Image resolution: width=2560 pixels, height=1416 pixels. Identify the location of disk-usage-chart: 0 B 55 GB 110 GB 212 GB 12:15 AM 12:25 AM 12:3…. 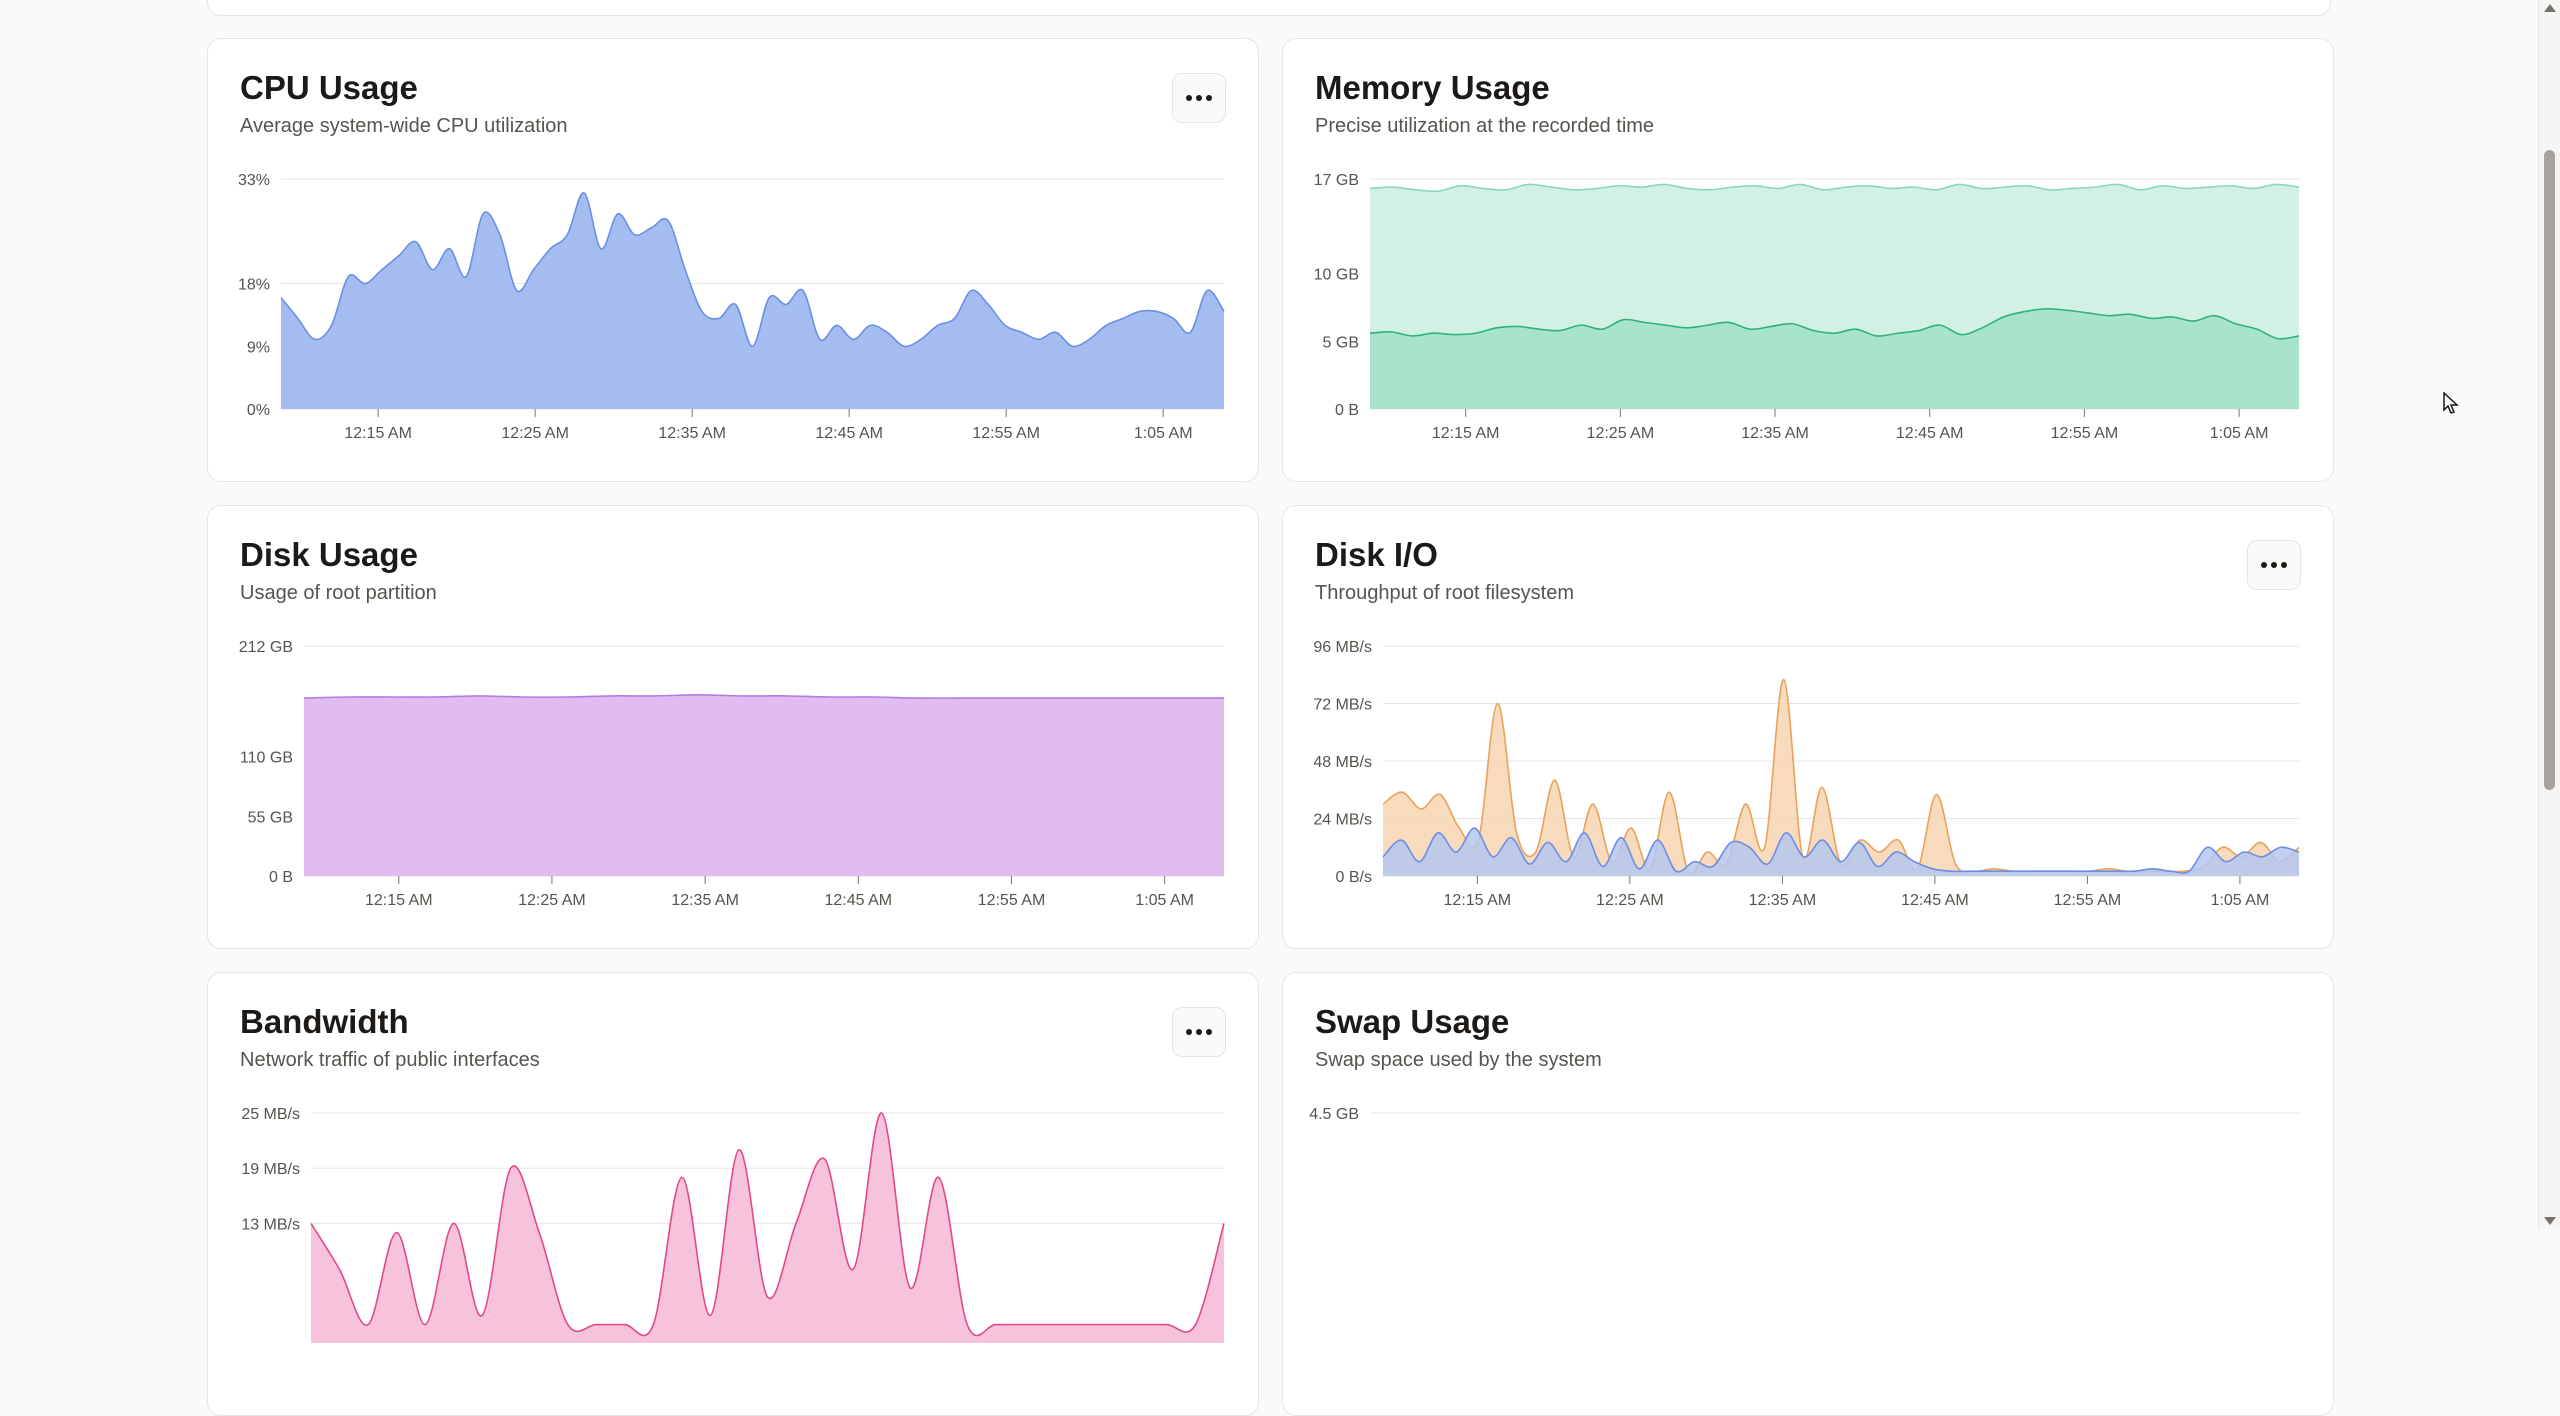
(731, 774).